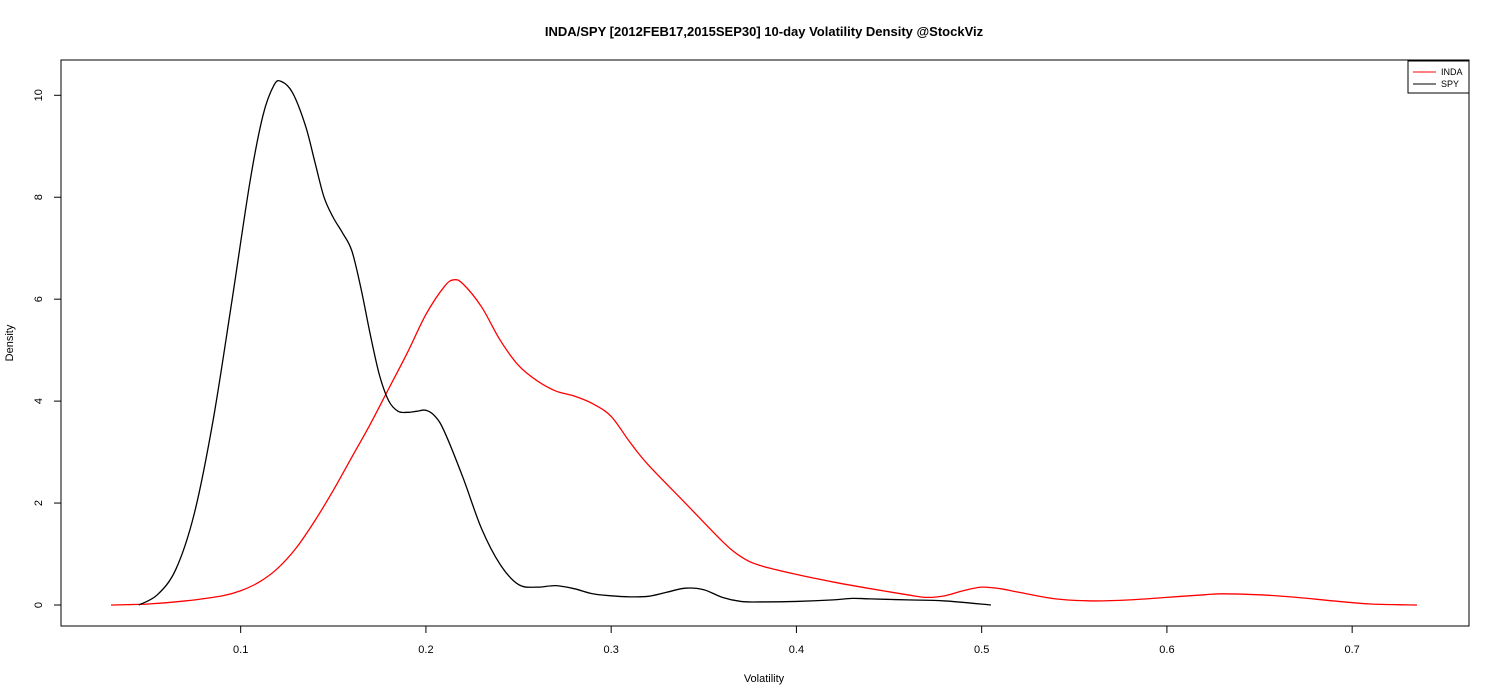  What do you see at coordinates (1166, 650) in the screenshot?
I see `x-tick-label: 0.6` at bounding box center [1166, 650].